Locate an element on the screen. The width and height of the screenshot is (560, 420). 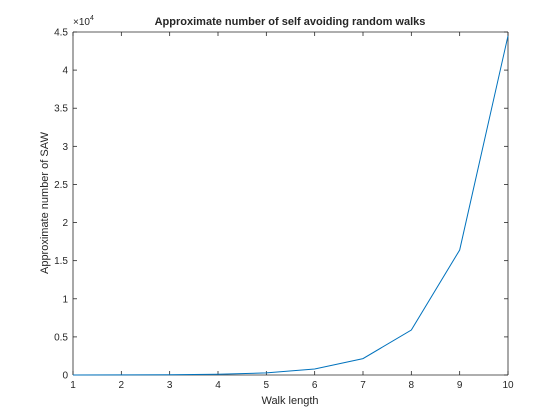
y-tick-label: 0.5 is located at coordinates (61, 337).